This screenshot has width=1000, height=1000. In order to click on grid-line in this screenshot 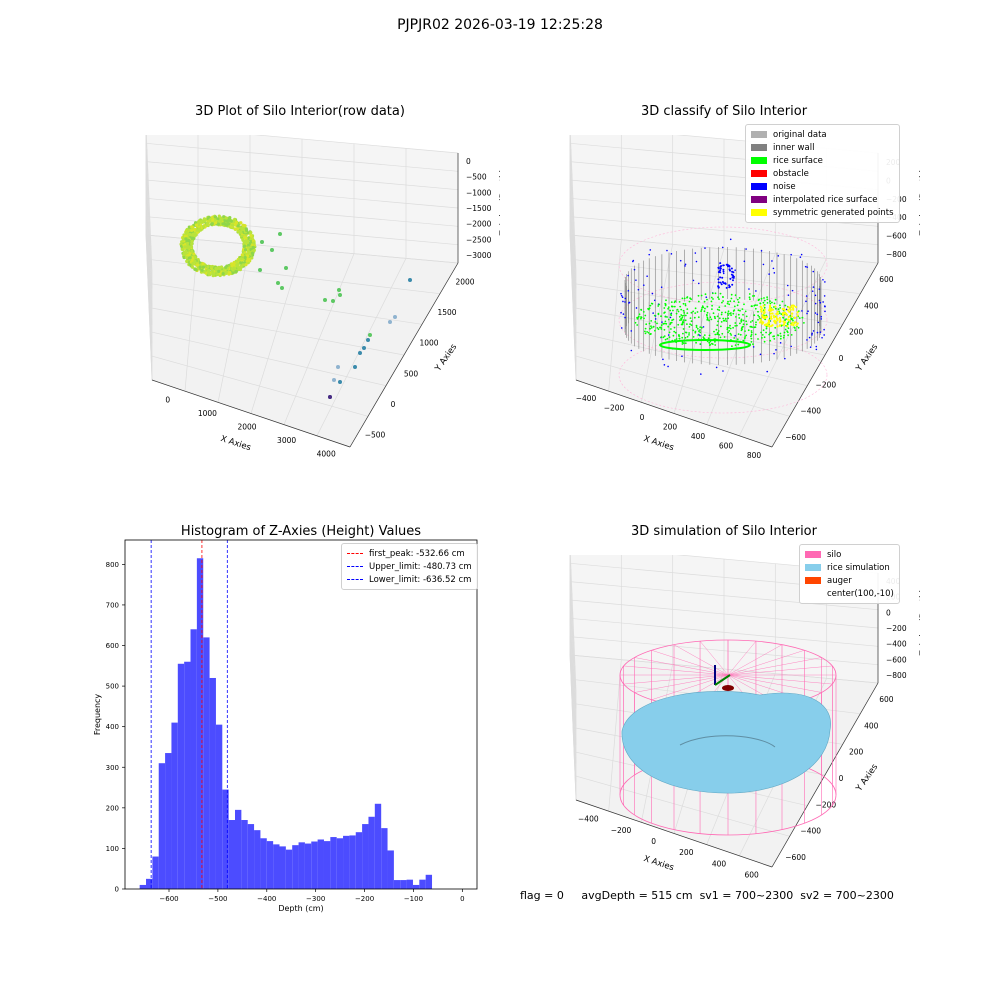, I will do `click(724, 249)`.